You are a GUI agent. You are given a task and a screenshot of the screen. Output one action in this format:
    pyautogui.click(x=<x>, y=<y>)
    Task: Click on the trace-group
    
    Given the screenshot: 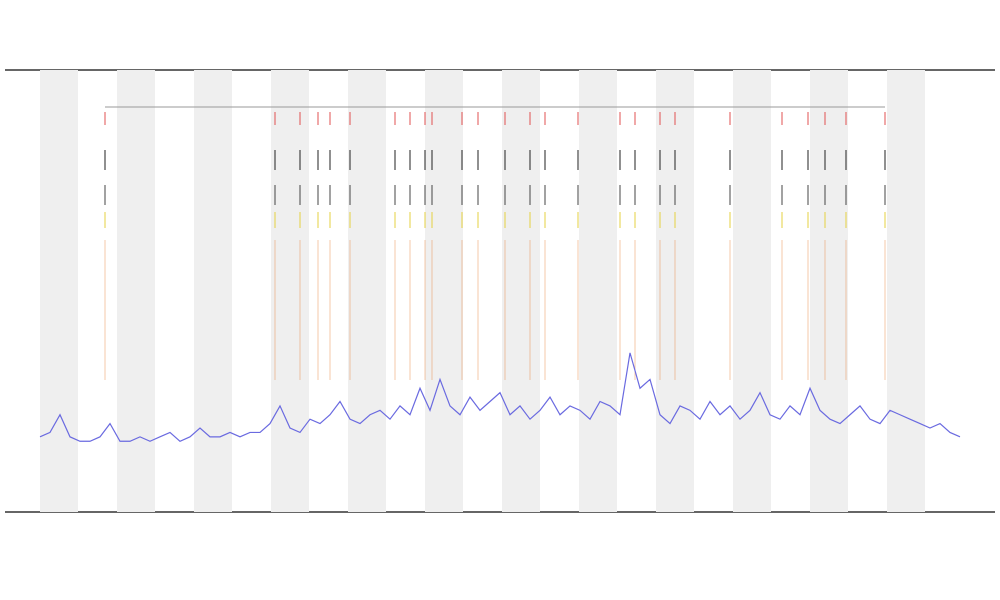 What is the action you would take?
    pyautogui.click(x=500, y=397)
    